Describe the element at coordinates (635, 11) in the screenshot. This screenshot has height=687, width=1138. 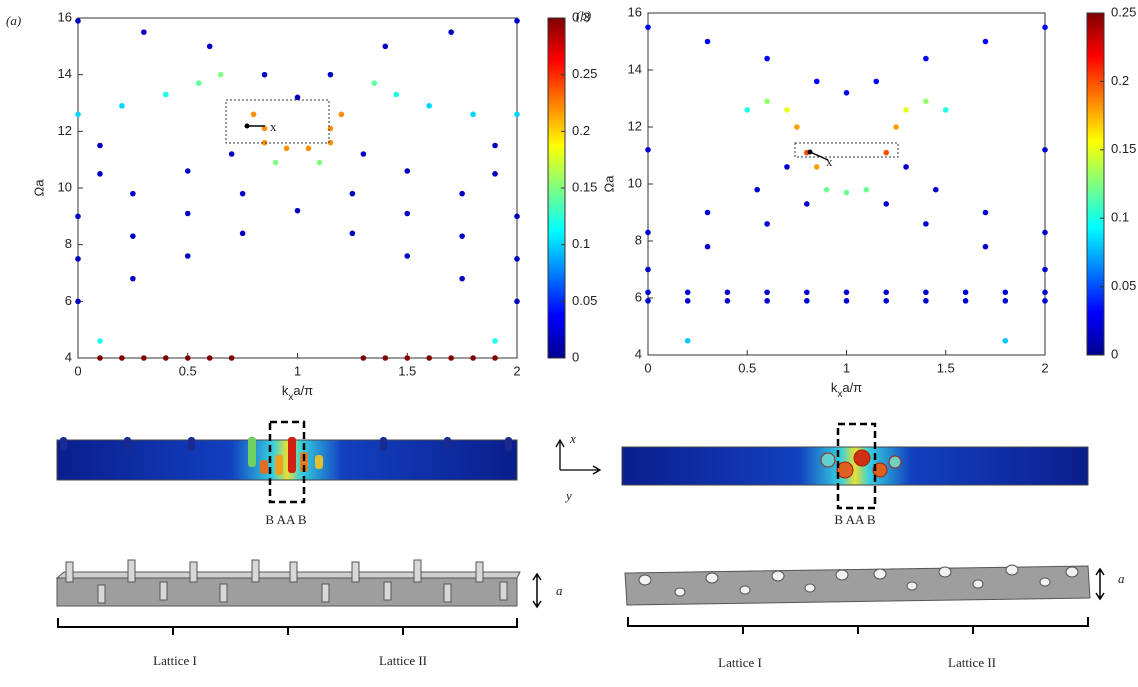
I see `y-tick-label: 16` at that location.